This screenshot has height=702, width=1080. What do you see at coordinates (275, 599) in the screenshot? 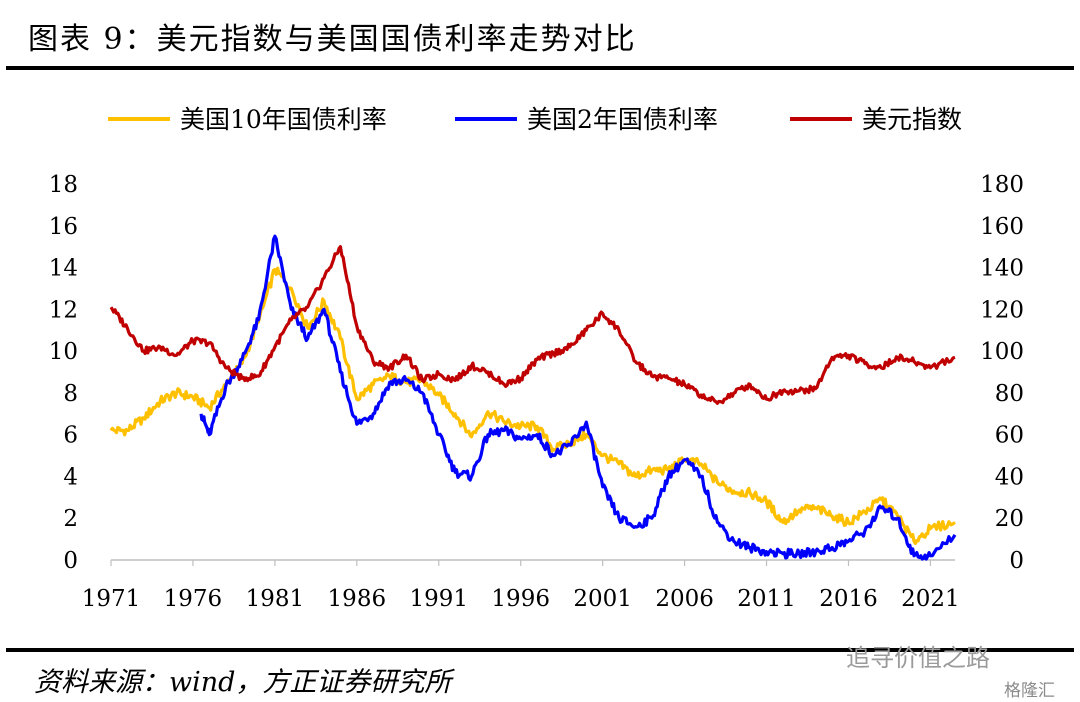
I see `x-tick-label: 1981` at bounding box center [275, 599].